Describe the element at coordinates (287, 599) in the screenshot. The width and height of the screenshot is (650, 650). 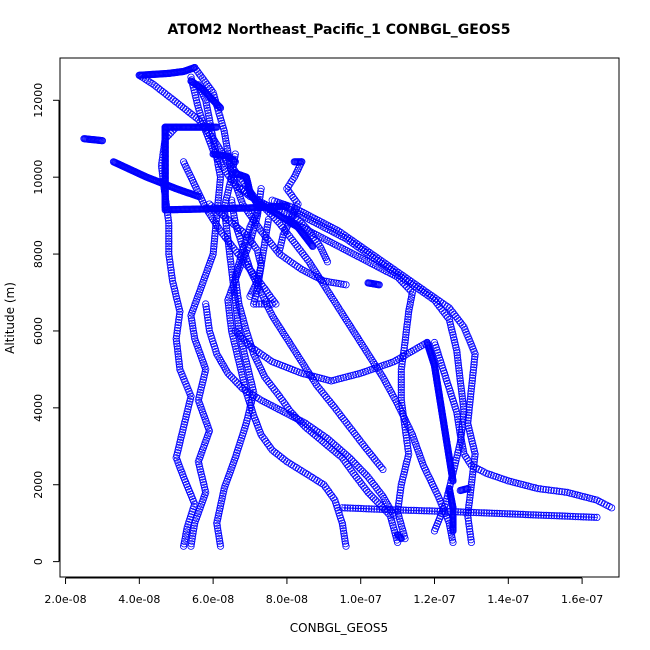
I see `x-tick-label: 8.0e-08` at that location.